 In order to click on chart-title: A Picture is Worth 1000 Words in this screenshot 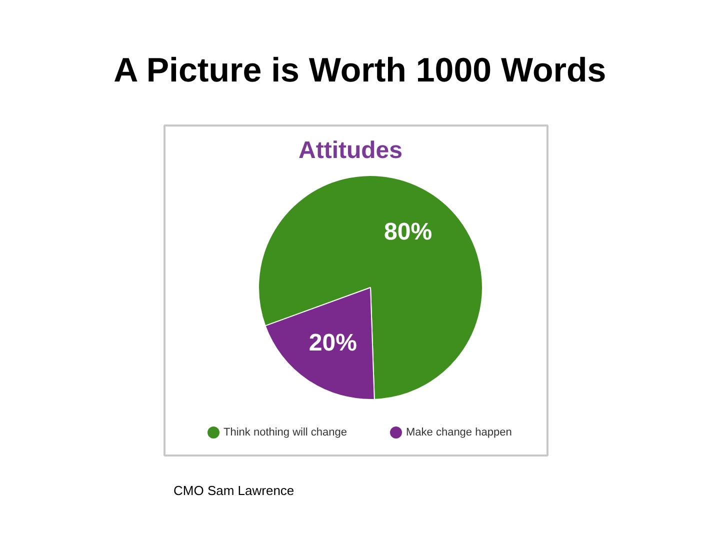, I will do `click(360, 71)`.